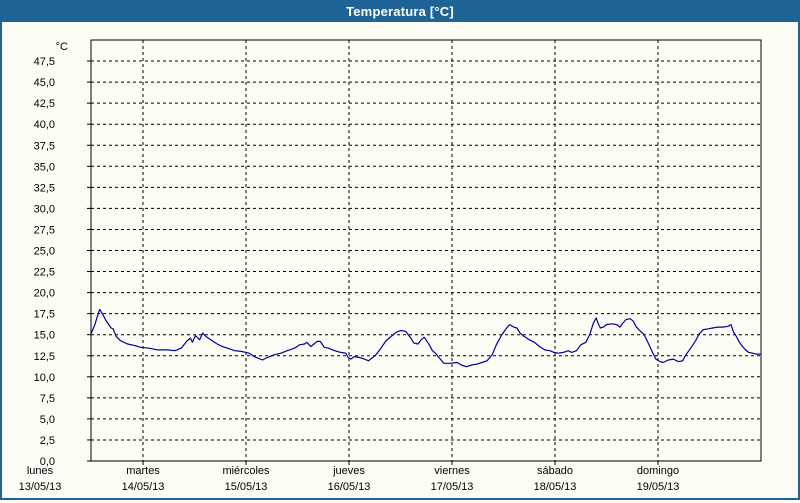 The image size is (800, 503). What do you see at coordinates (44, 209) in the screenshot?
I see `y-tick-label: 30,0` at bounding box center [44, 209].